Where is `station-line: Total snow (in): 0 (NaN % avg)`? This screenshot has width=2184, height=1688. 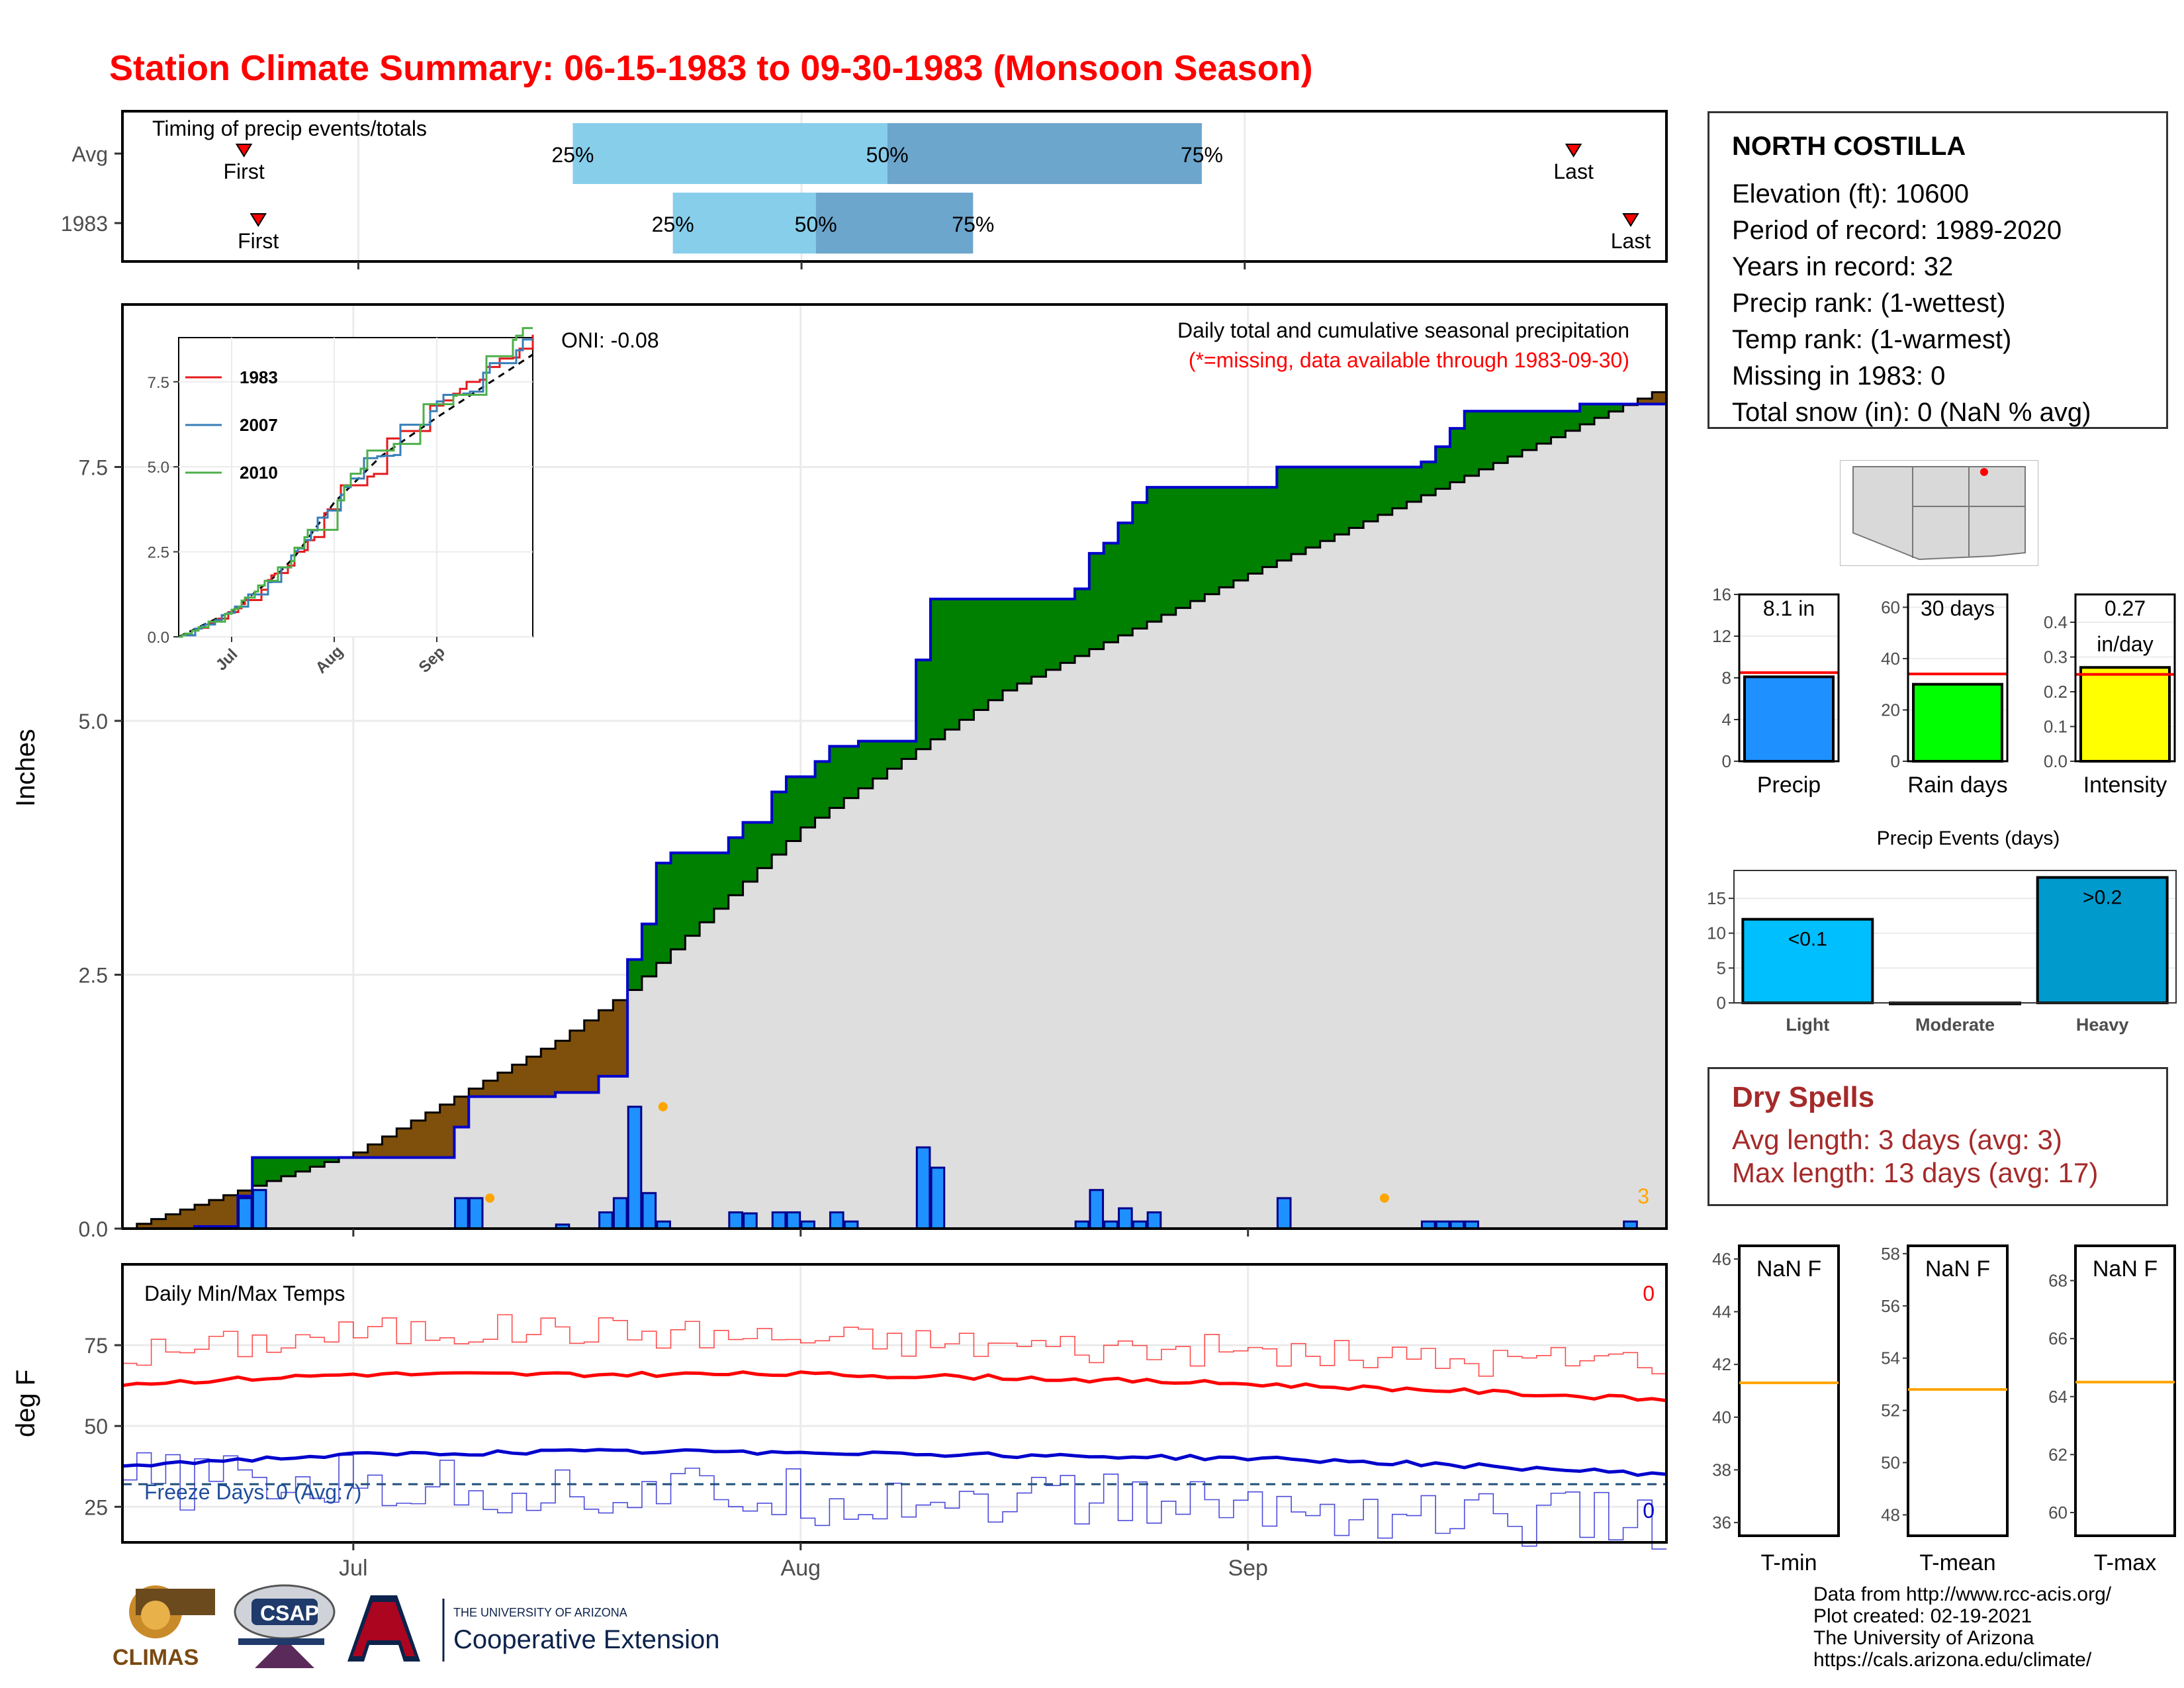 station-line: Total snow (in): 0 (NaN % avg) is located at coordinates (1911, 412).